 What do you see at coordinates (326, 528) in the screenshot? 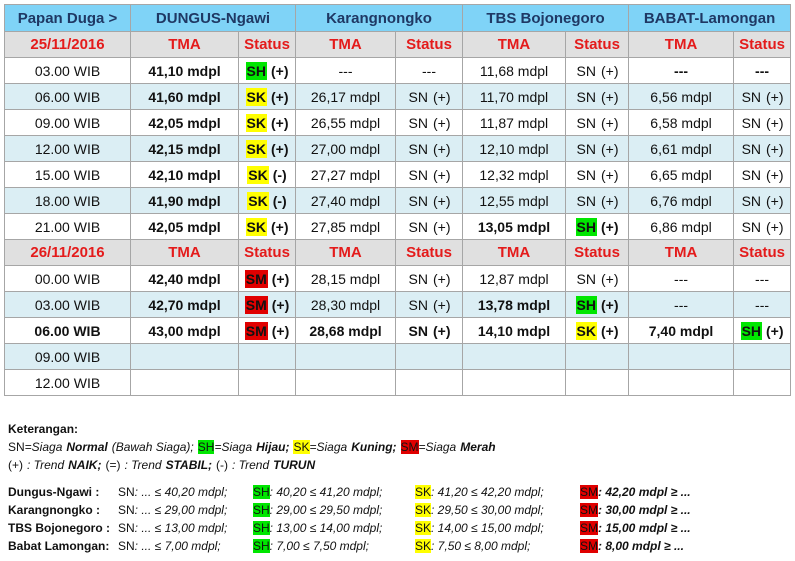
I see `threshold-text: : 13,00 ≤ 14,00 mdpl;` at bounding box center [326, 528].